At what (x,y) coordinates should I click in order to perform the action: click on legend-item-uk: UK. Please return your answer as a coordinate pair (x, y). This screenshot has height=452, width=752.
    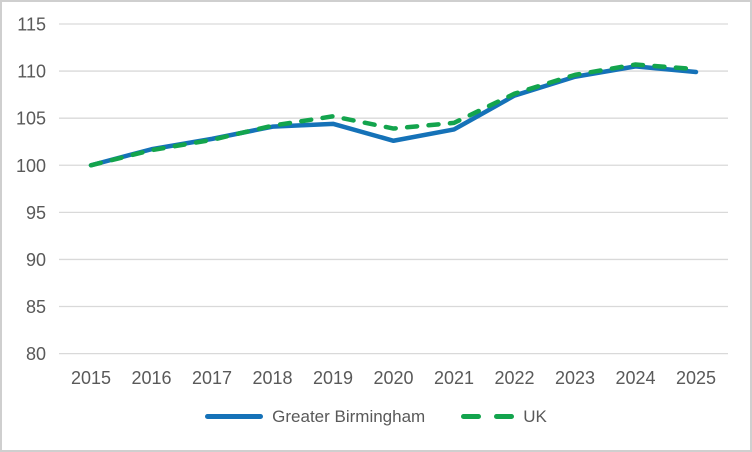
    Looking at the image, I should click on (504, 416).